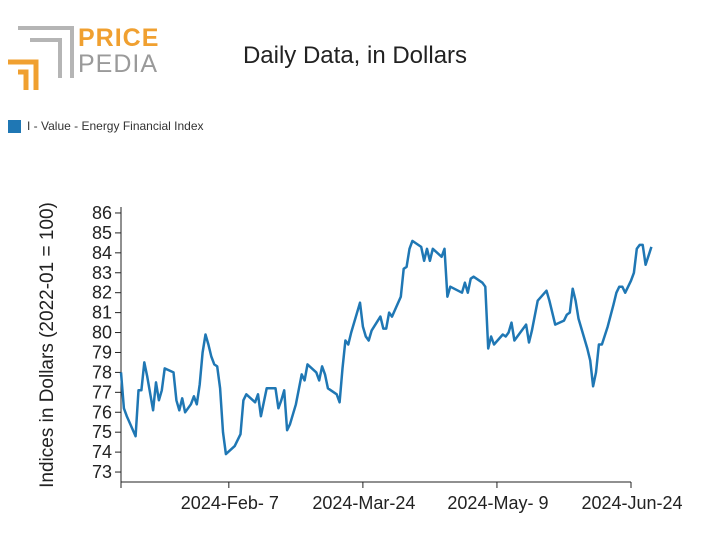 The height and width of the screenshot is (555, 712). I want to click on y-tick-label: 81, so click(102, 313).